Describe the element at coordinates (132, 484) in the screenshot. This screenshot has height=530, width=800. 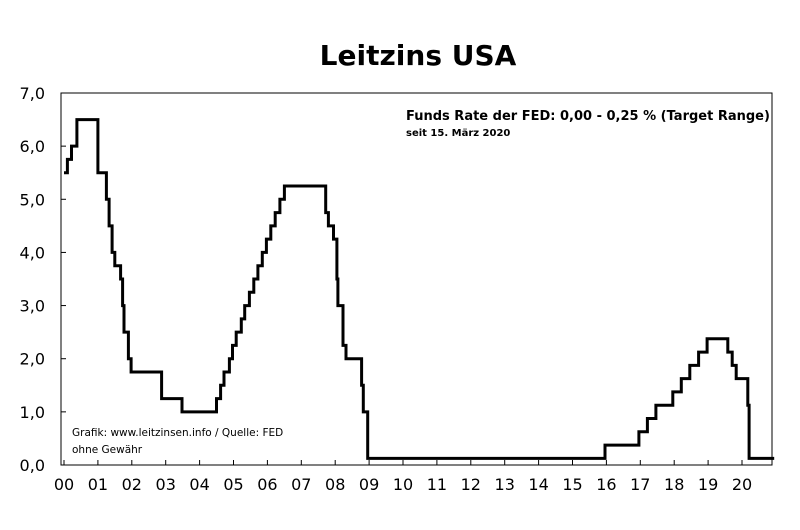
I see `x-tick-label: 02` at that location.